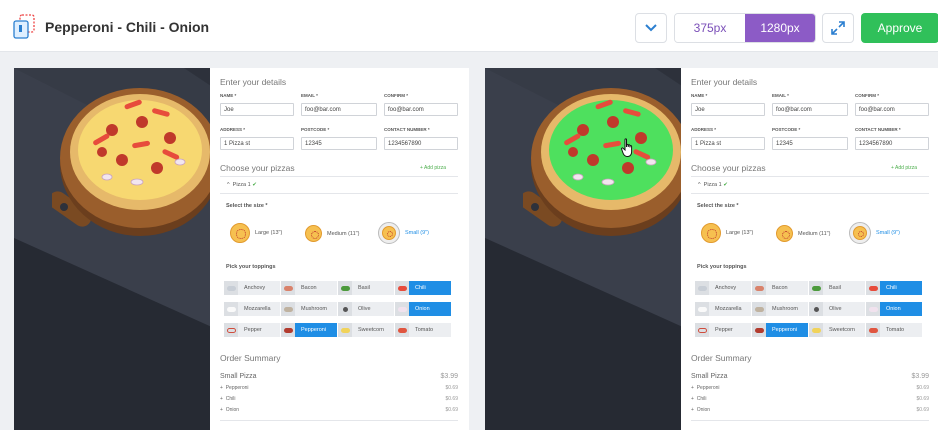  I want to click on summary-item-name: Pepperoni, so click(237, 388).